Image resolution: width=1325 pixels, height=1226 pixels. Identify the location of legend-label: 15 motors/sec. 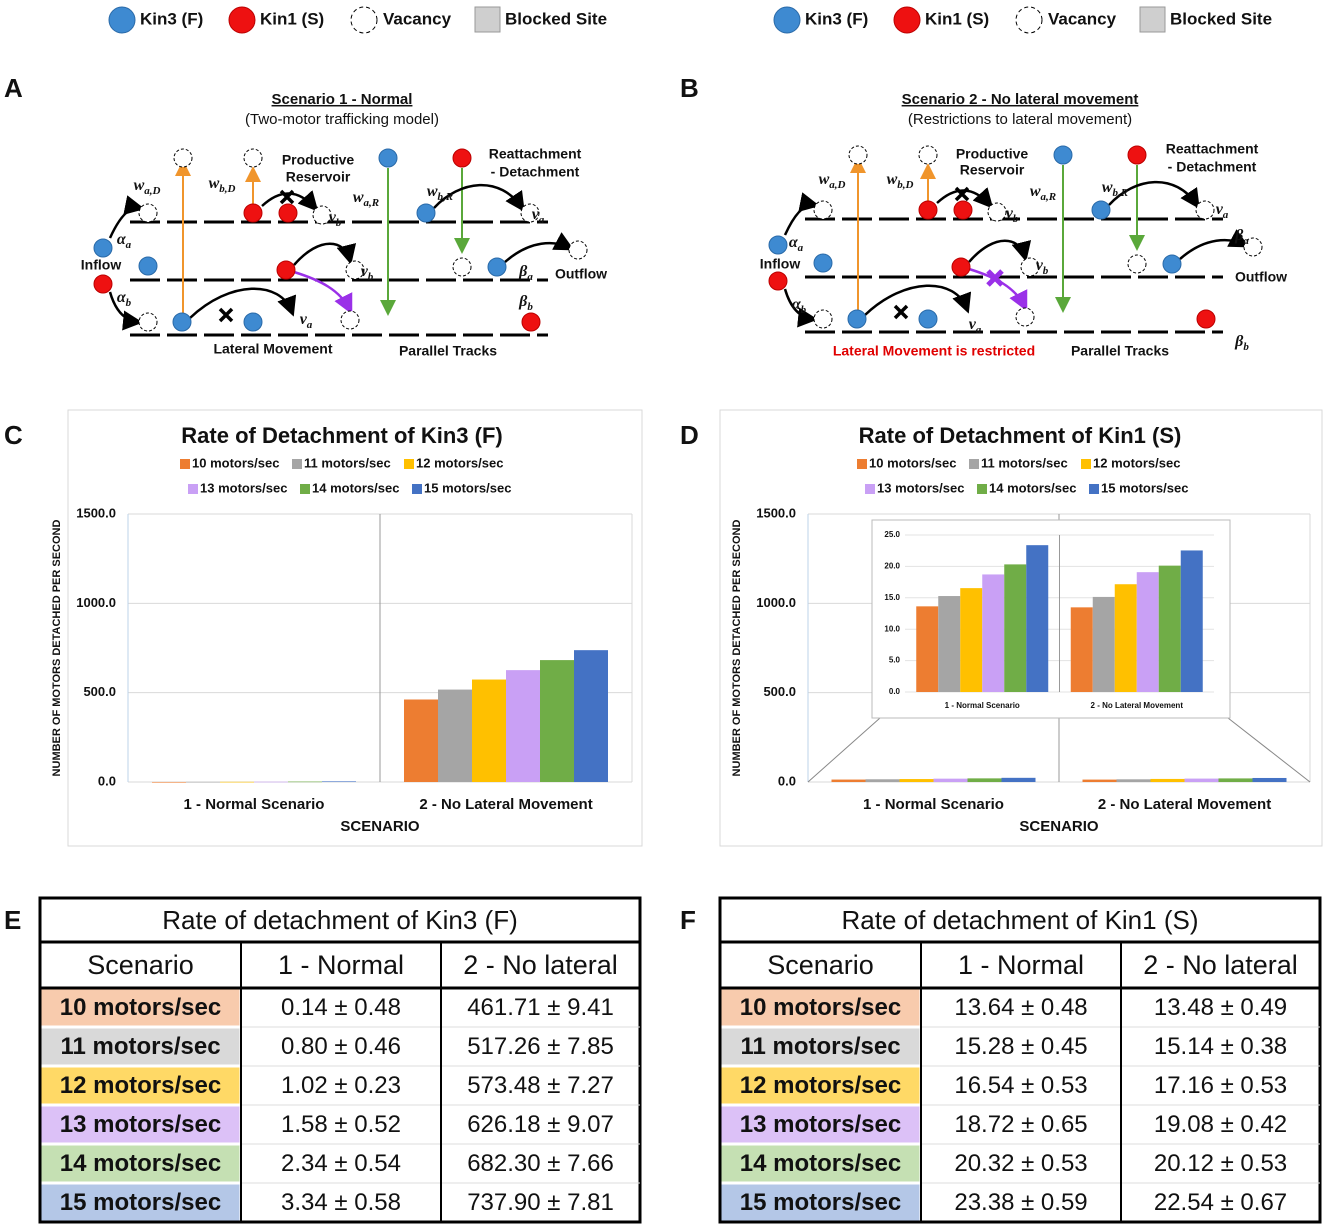
(1144, 487).